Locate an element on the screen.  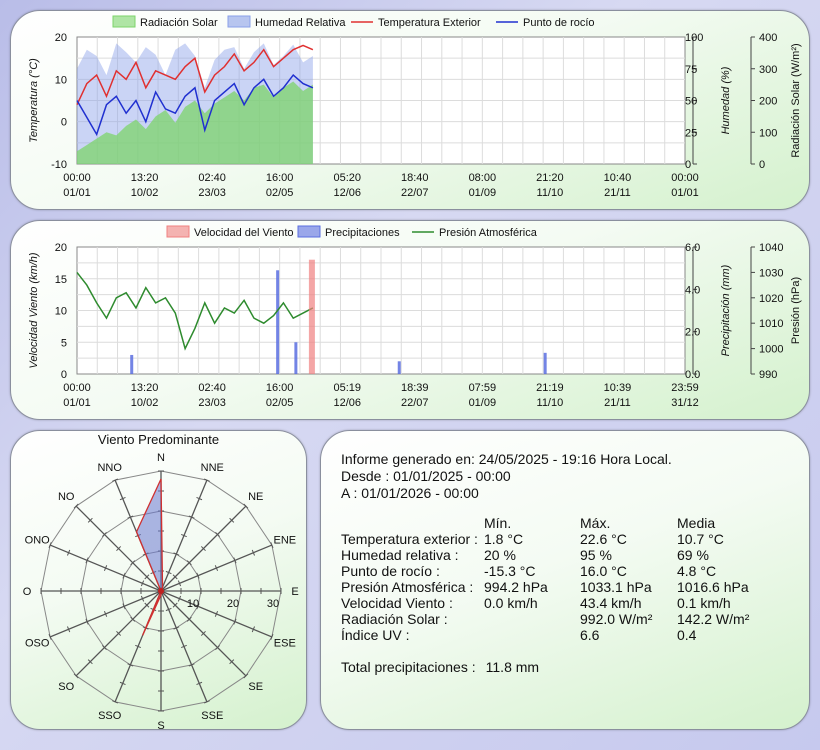
x-tick-time: 05:19 is located at coordinates (347, 388).